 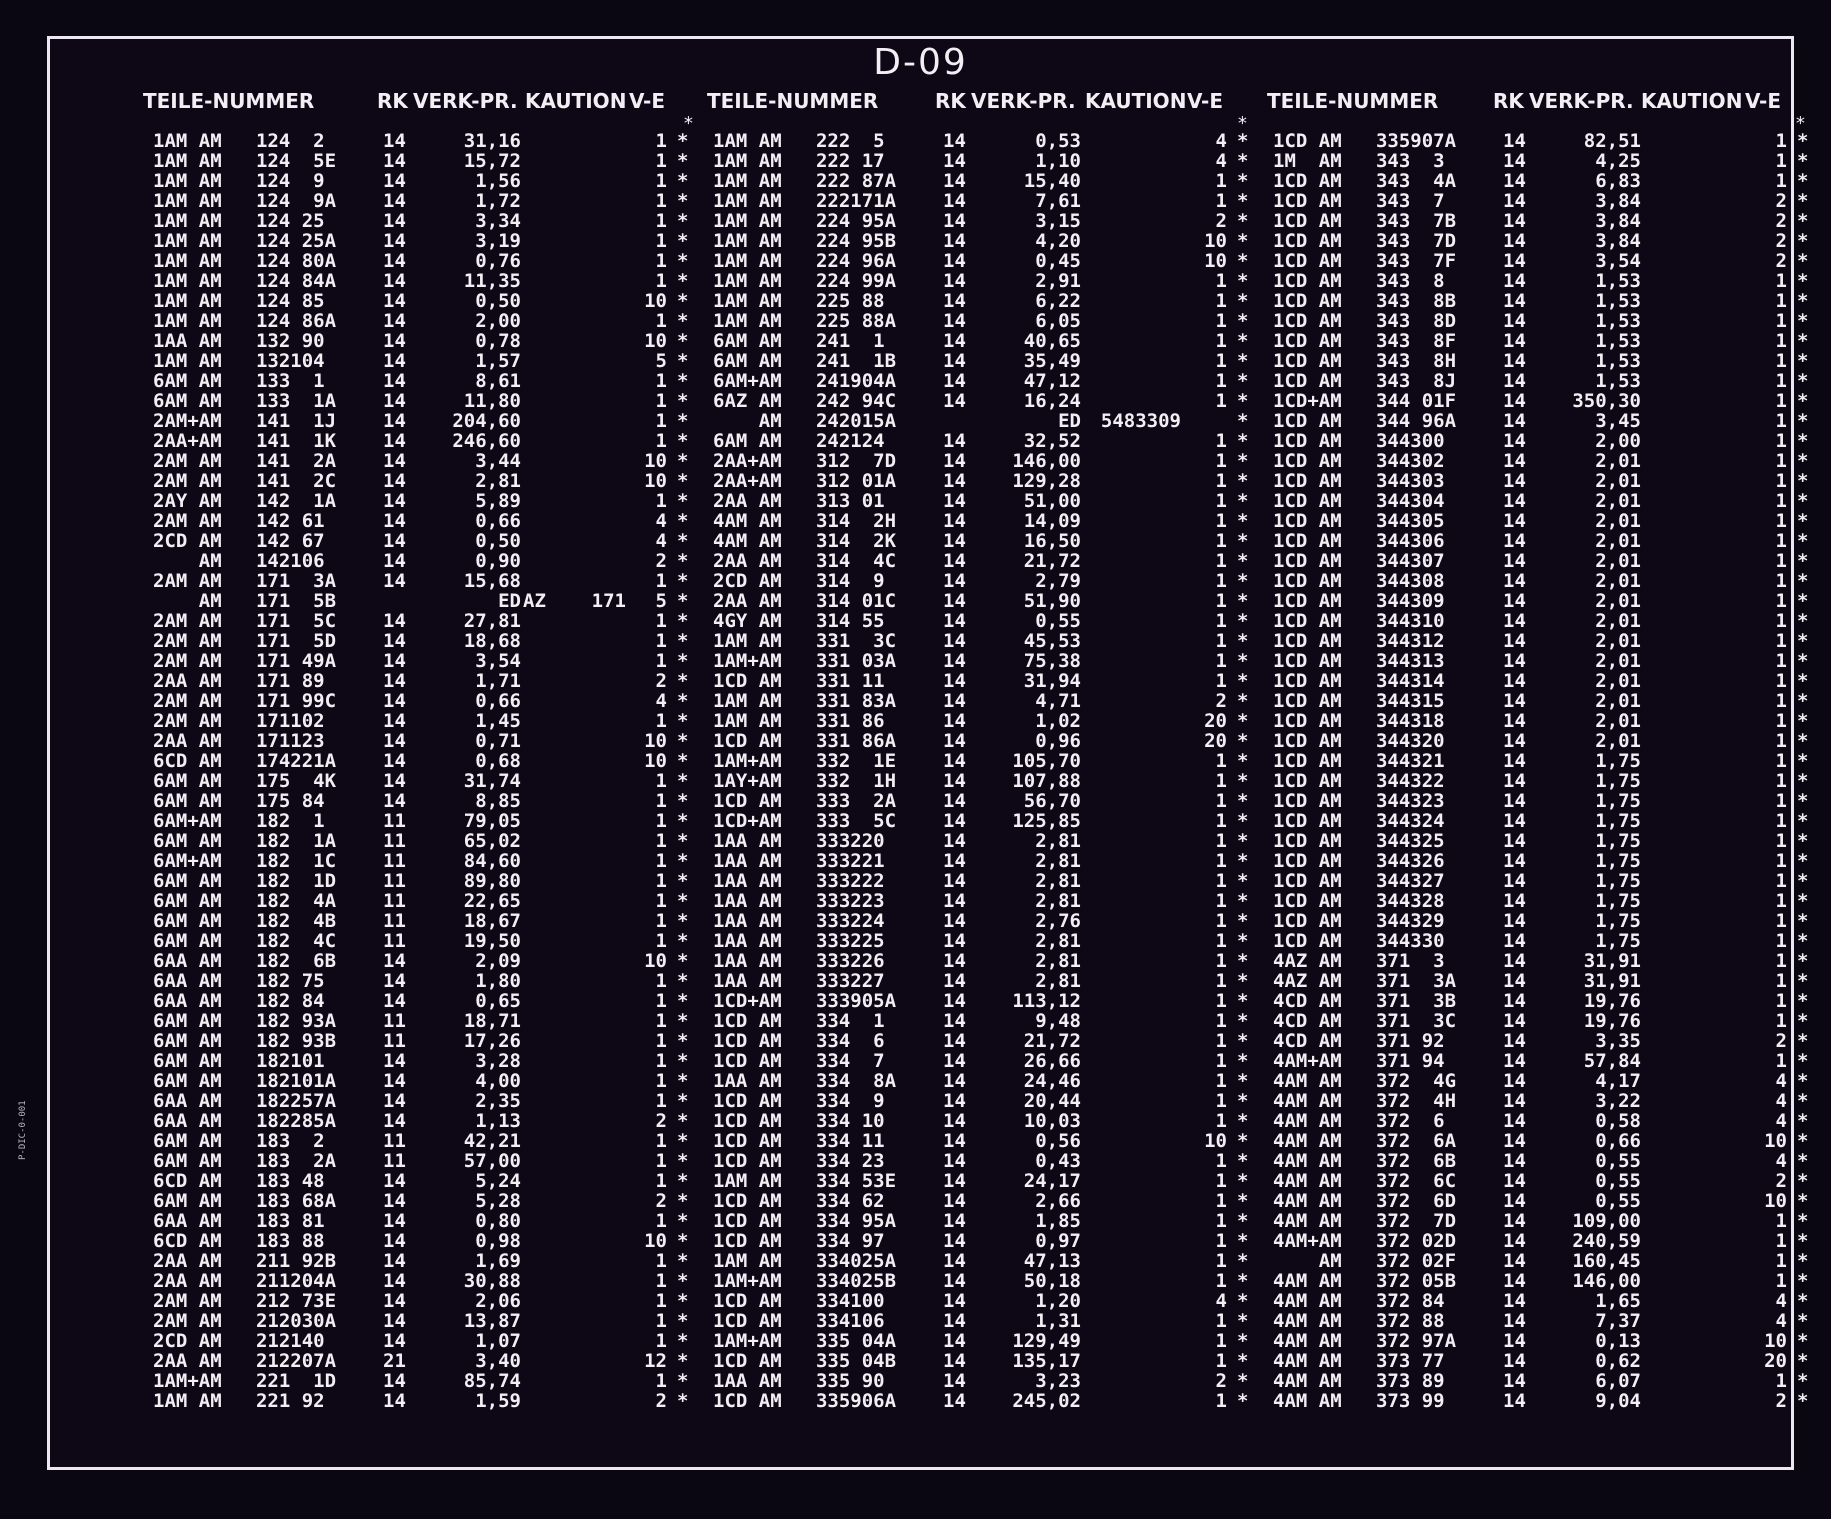 What do you see at coordinates (655, 1361) in the screenshot?
I see `ve-cell: 12` at bounding box center [655, 1361].